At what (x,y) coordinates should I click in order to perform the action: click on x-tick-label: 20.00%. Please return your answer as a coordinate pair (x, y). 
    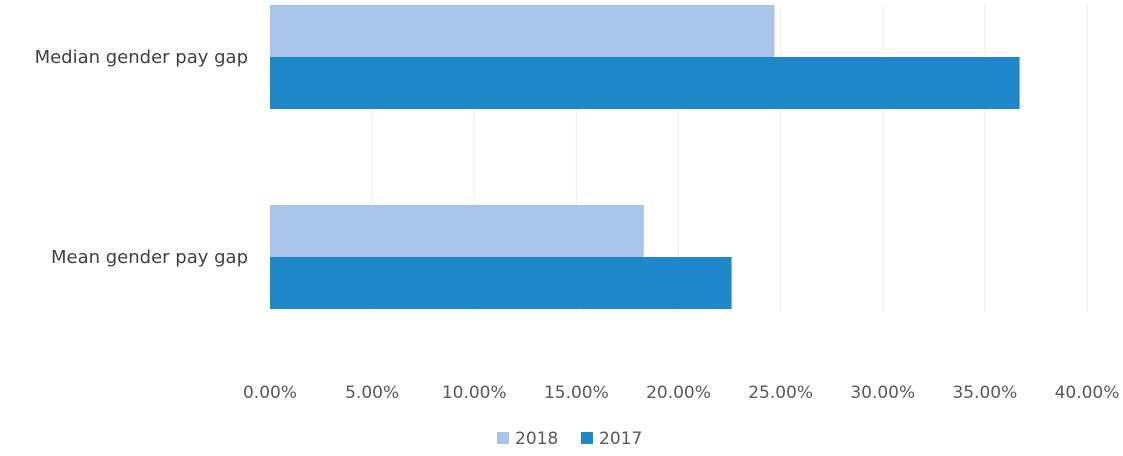
    Looking at the image, I should click on (678, 393).